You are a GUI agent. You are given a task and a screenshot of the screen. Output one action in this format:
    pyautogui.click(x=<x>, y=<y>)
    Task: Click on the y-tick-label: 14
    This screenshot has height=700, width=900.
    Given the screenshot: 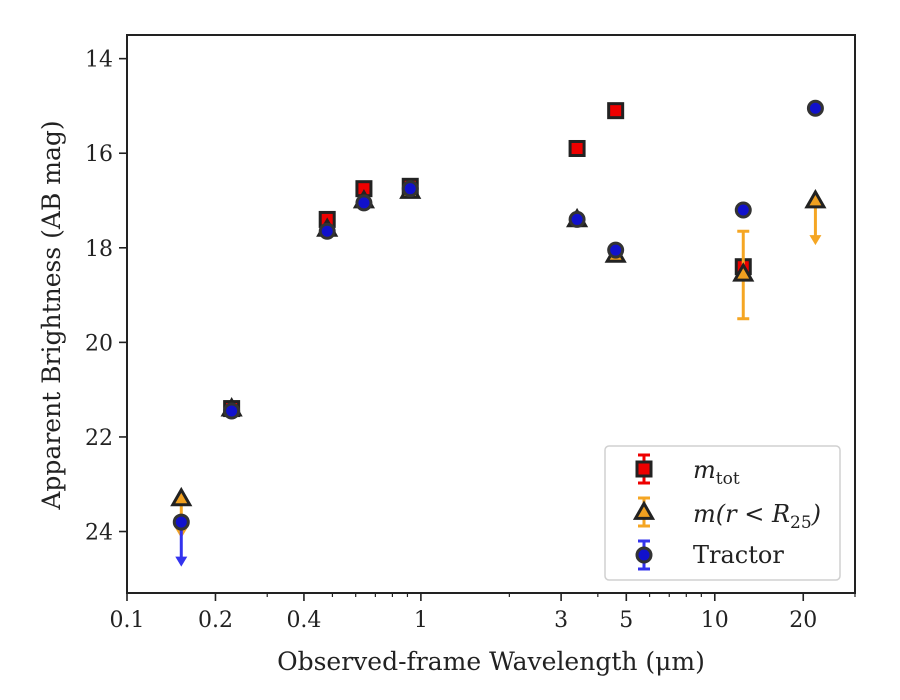 What is the action you would take?
    pyautogui.click(x=99, y=60)
    